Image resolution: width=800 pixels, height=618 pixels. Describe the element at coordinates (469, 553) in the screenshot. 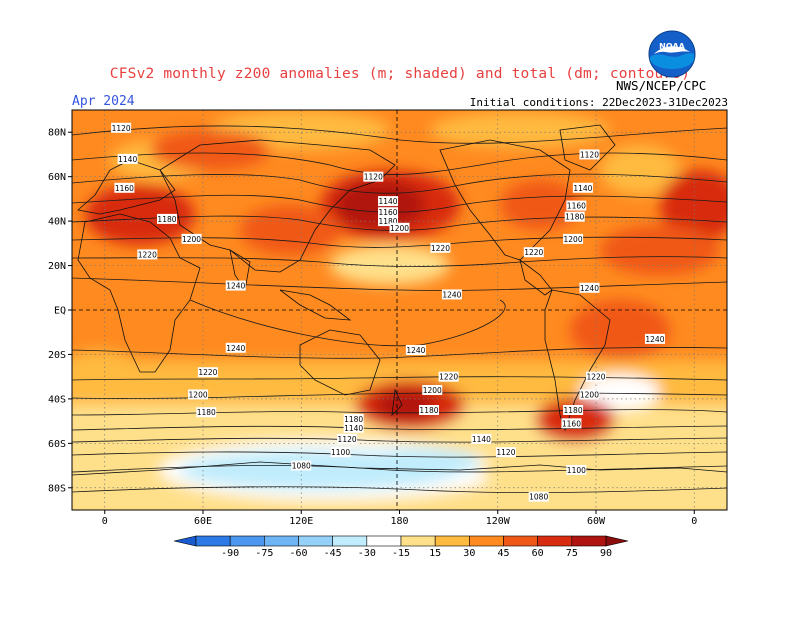

I see `colorbar-label: 30` at that location.